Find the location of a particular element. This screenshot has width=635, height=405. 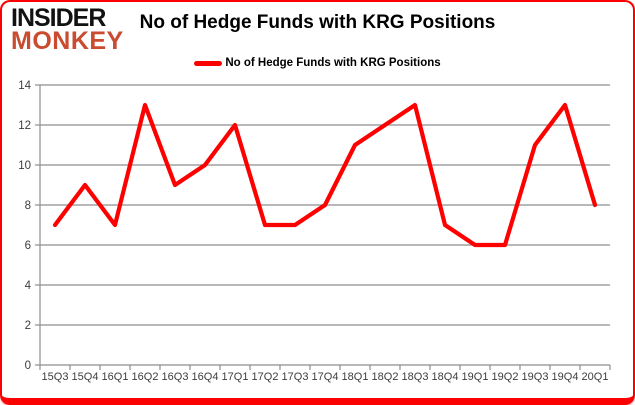

x-tick-label: 20Q1 is located at coordinates (595, 377).